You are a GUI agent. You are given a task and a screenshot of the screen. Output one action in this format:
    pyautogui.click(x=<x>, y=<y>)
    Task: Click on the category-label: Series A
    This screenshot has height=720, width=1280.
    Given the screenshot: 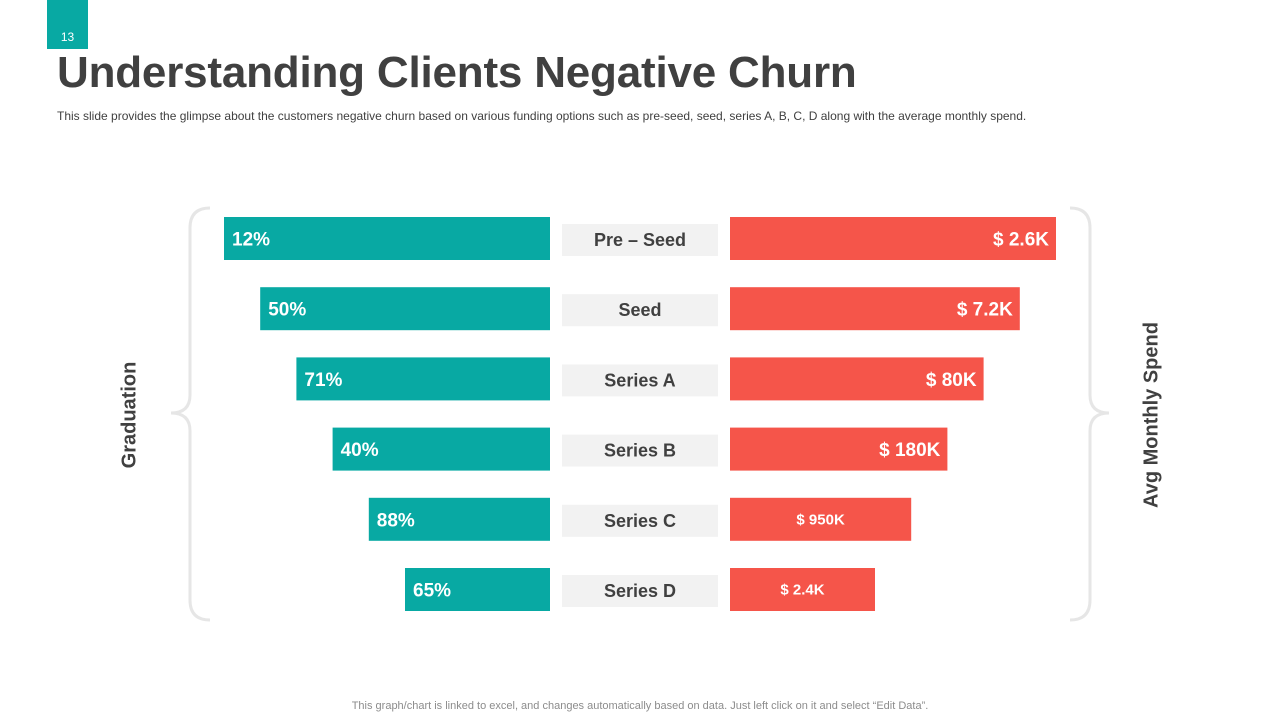 What is the action you would take?
    pyautogui.click(x=639, y=380)
    